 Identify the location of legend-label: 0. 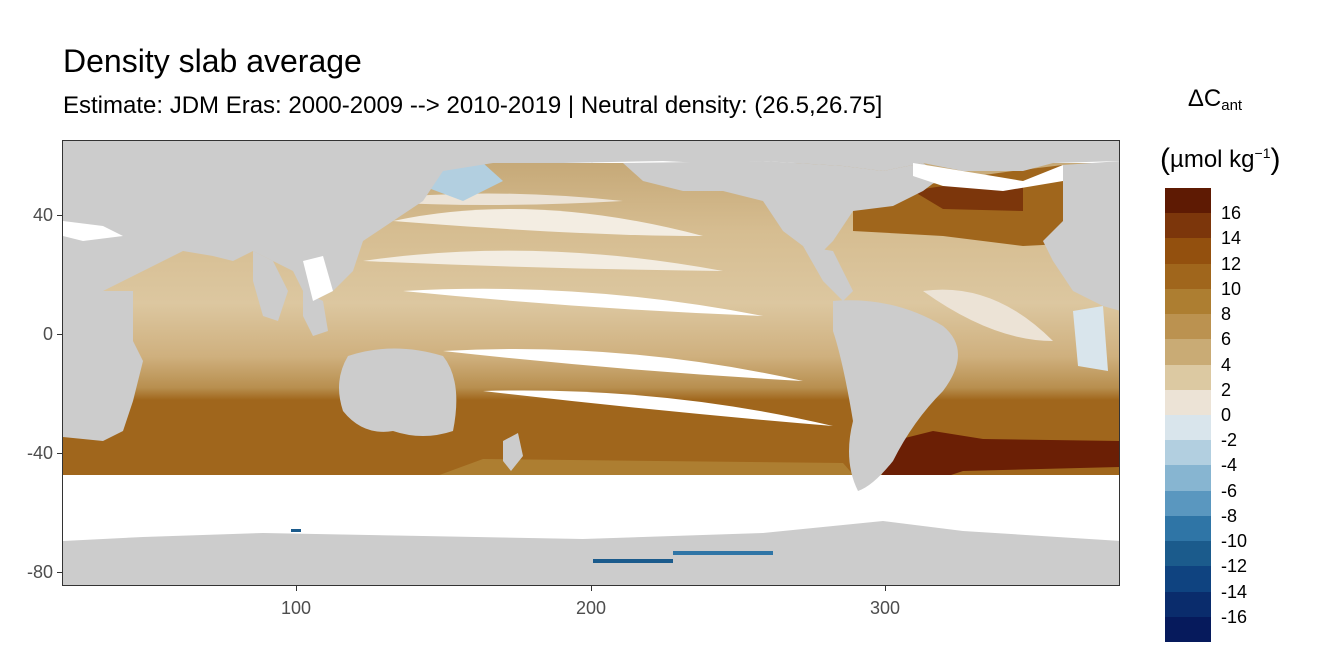
(1226, 415).